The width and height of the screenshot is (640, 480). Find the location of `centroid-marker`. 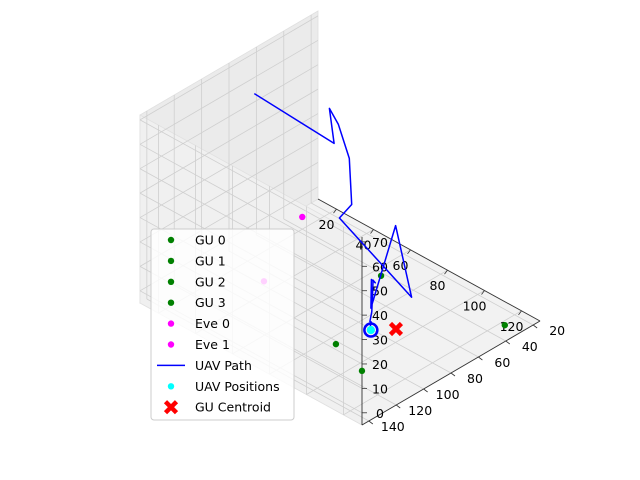

centroid-marker is located at coordinates (396, 329).